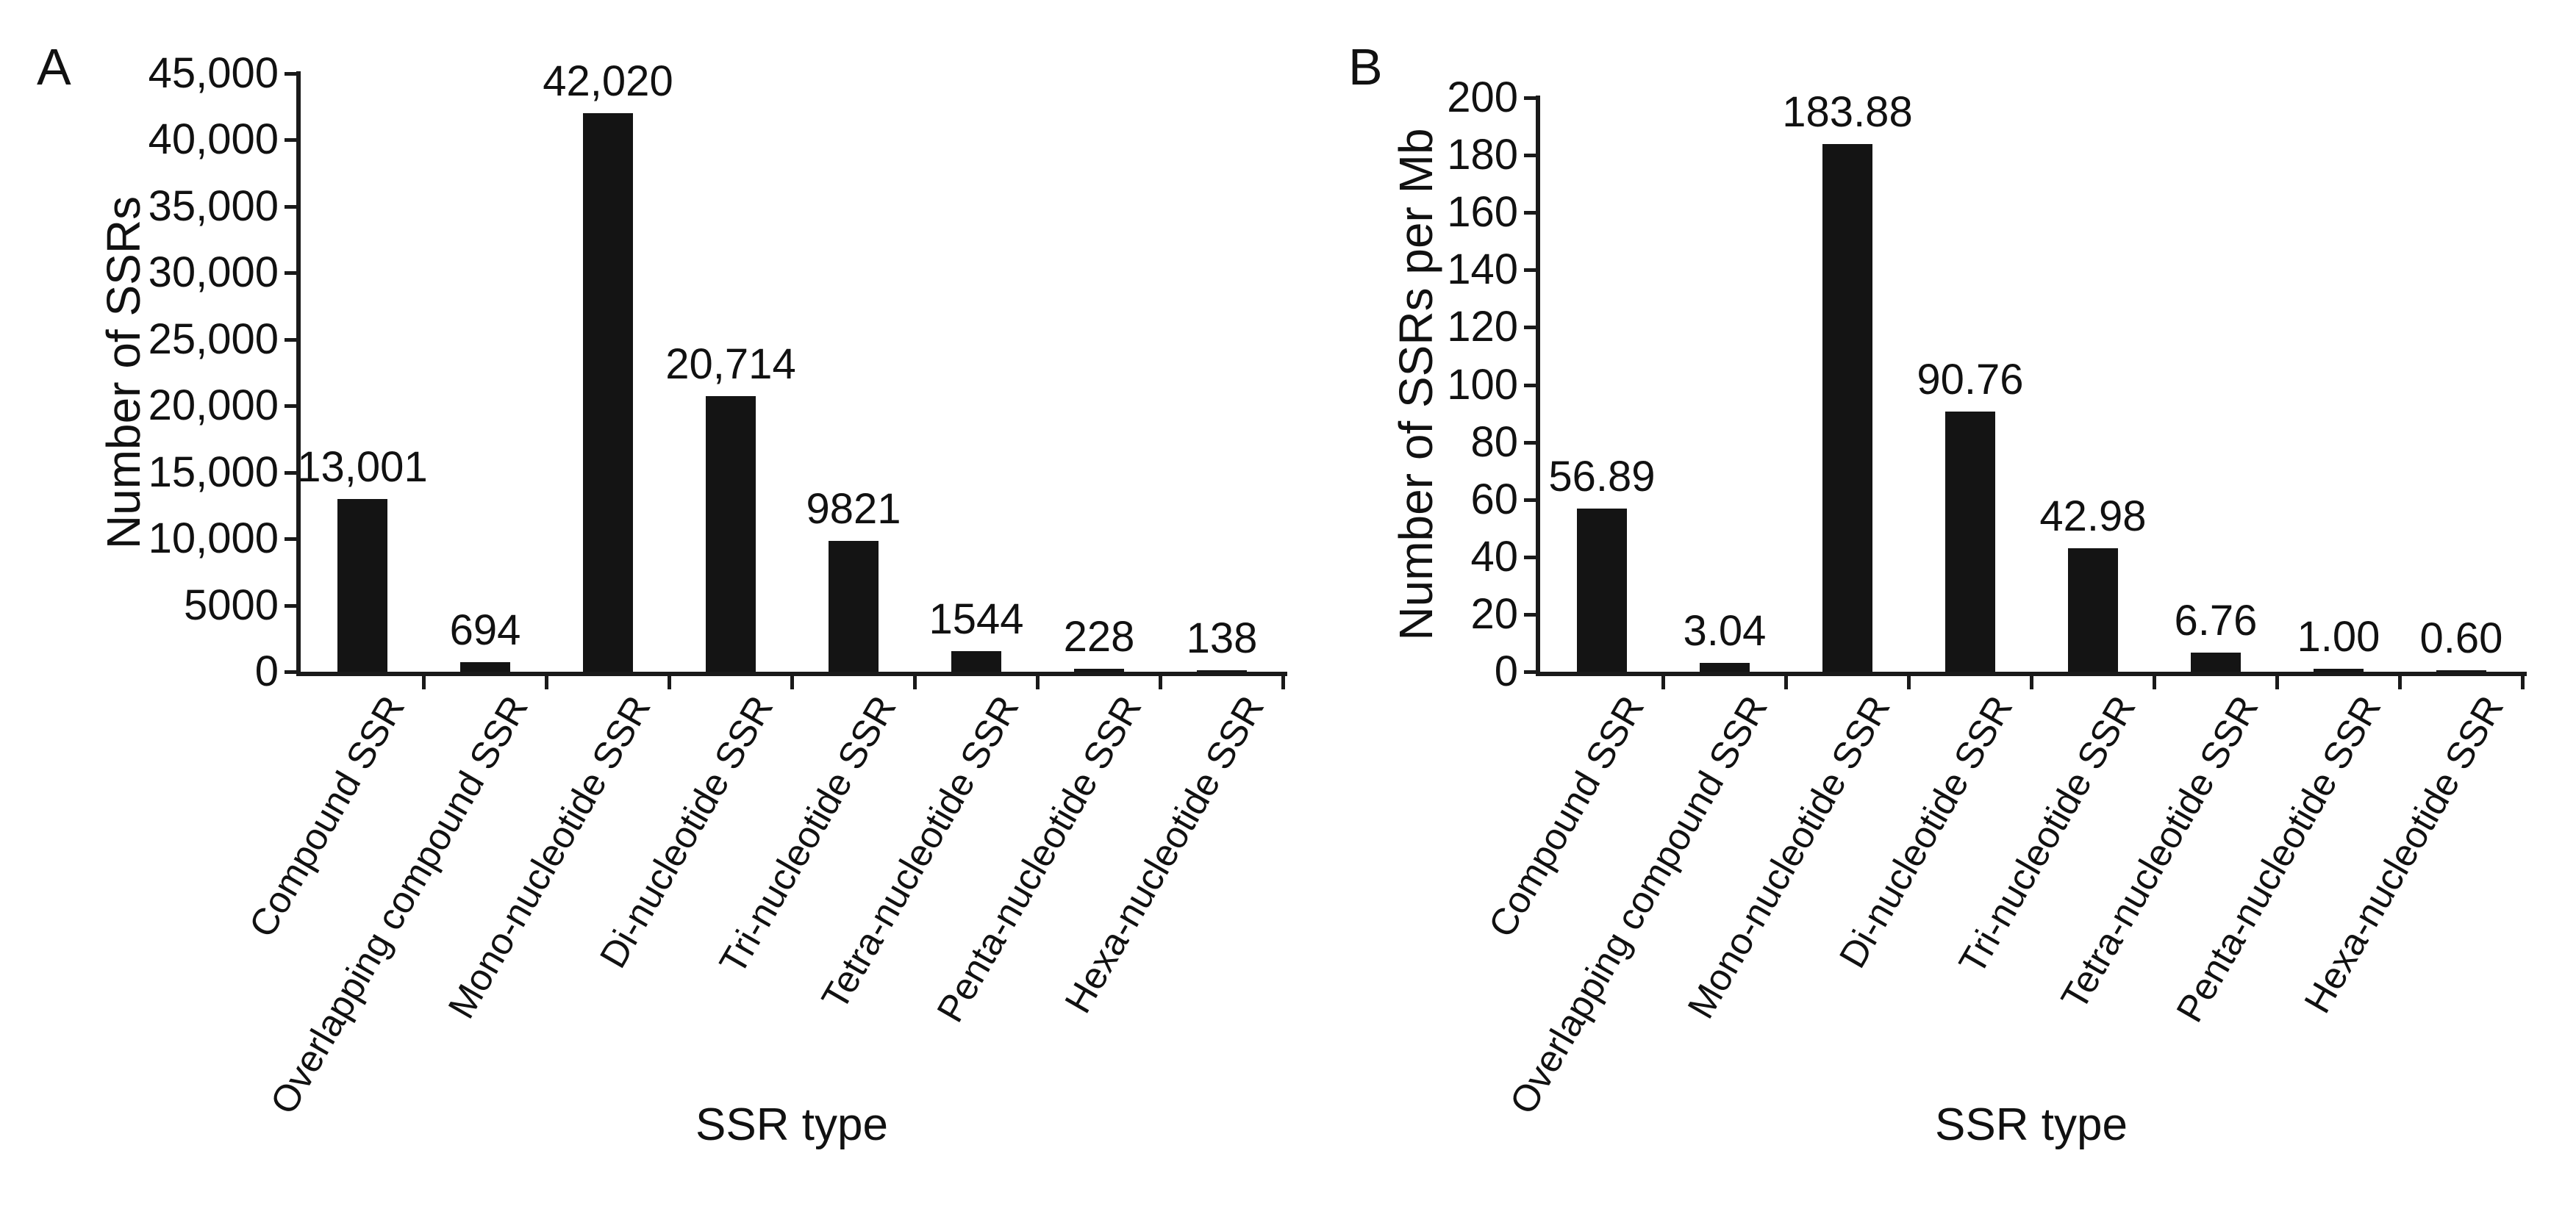 Image resolution: width=2576 pixels, height=1206 pixels. What do you see at coordinates (977, 619) in the screenshot?
I see `bar-value-label: 1544` at bounding box center [977, 619].